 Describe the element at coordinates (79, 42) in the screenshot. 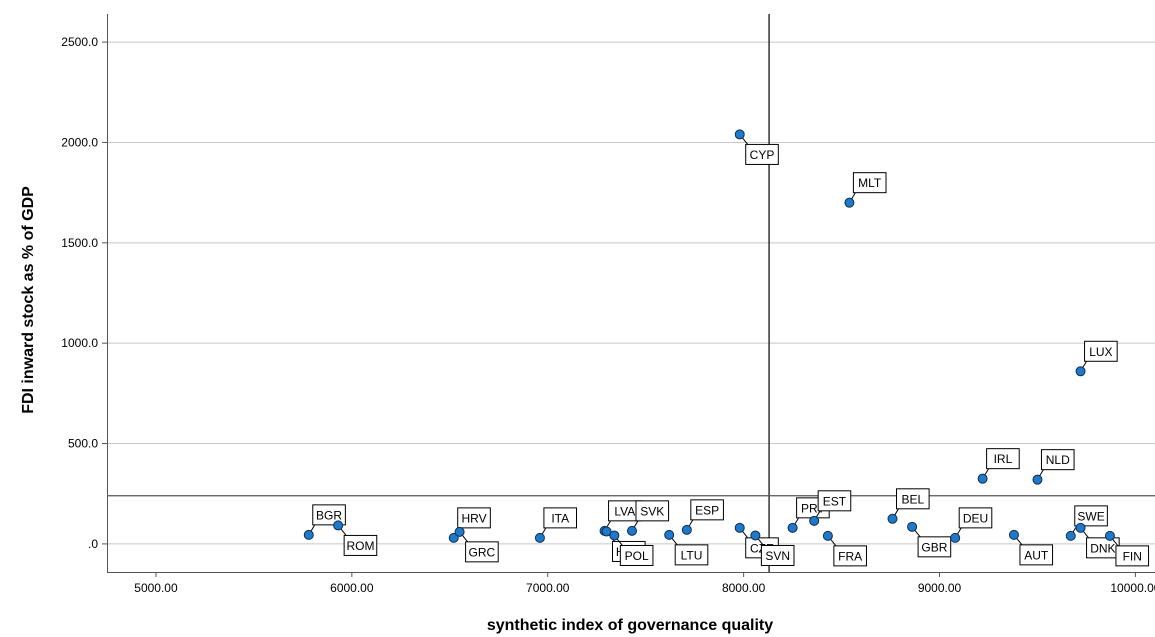

I see `y-tick-label-5: 2500.0` at that location.